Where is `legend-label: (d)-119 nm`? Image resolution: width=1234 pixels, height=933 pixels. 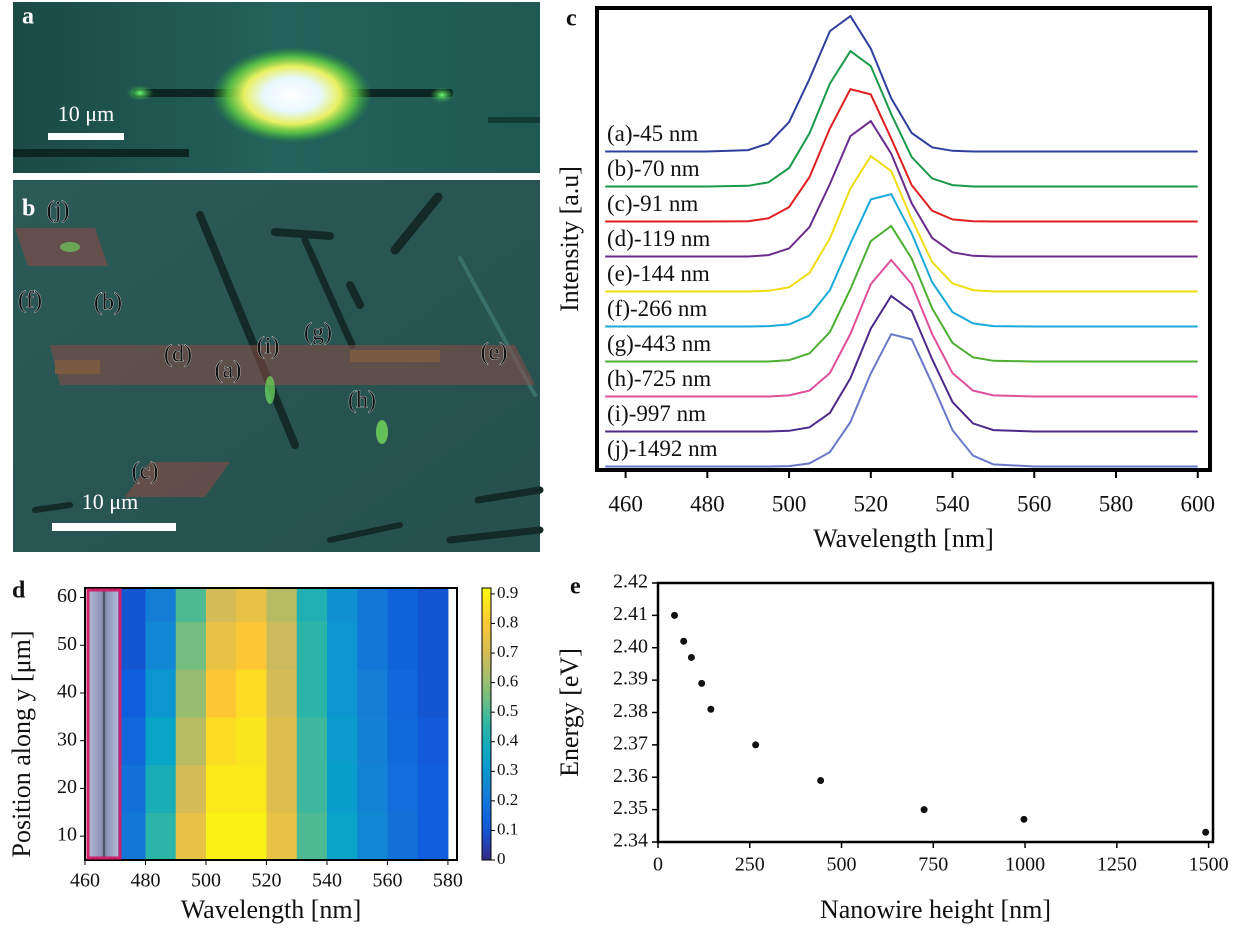 legend-label: (d)-119 nm is located at coordinates (658, 238).